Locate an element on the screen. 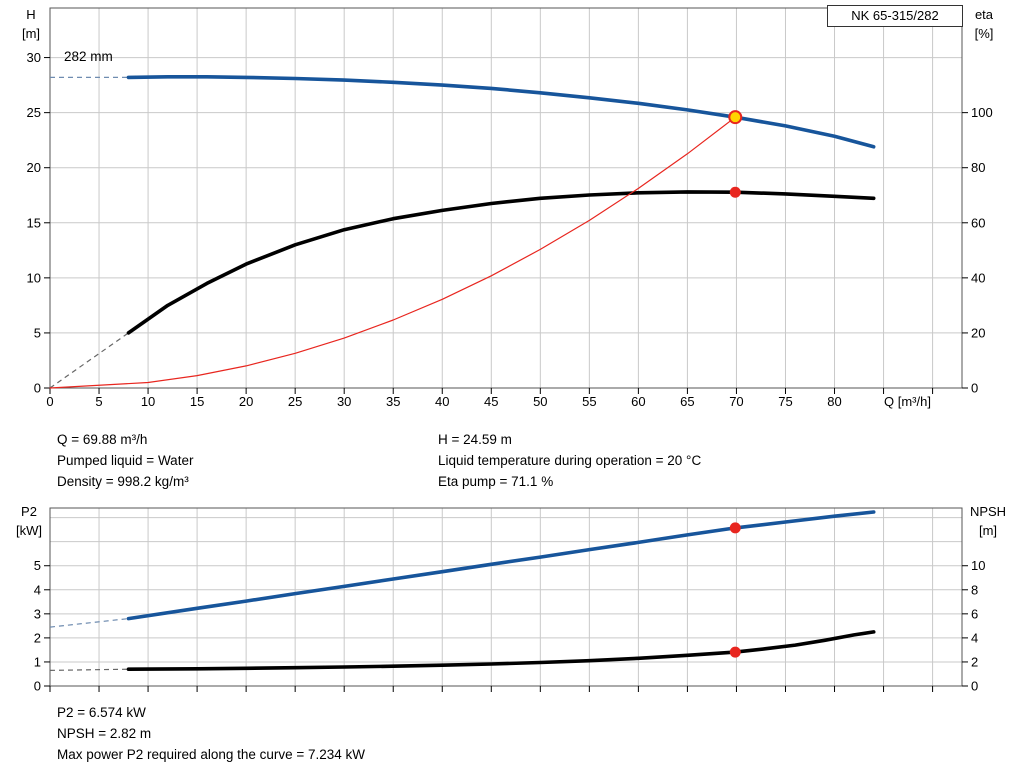 The image size is (1024, 781). x-tick-label: 25 is located at coordinates (295, 401).